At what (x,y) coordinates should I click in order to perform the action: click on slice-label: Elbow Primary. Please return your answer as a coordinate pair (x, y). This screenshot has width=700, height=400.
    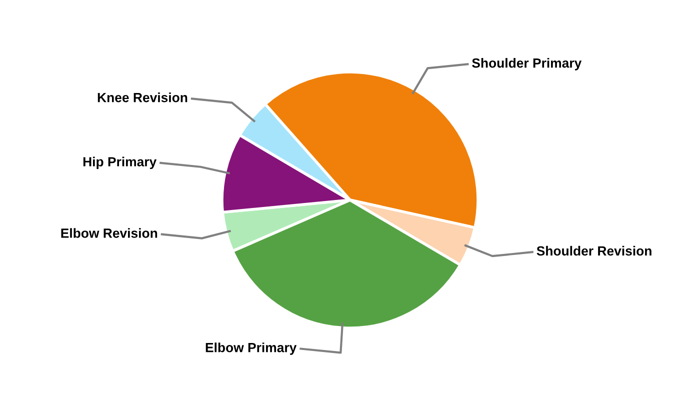
    Looking at the image, I should click on (251, 348).